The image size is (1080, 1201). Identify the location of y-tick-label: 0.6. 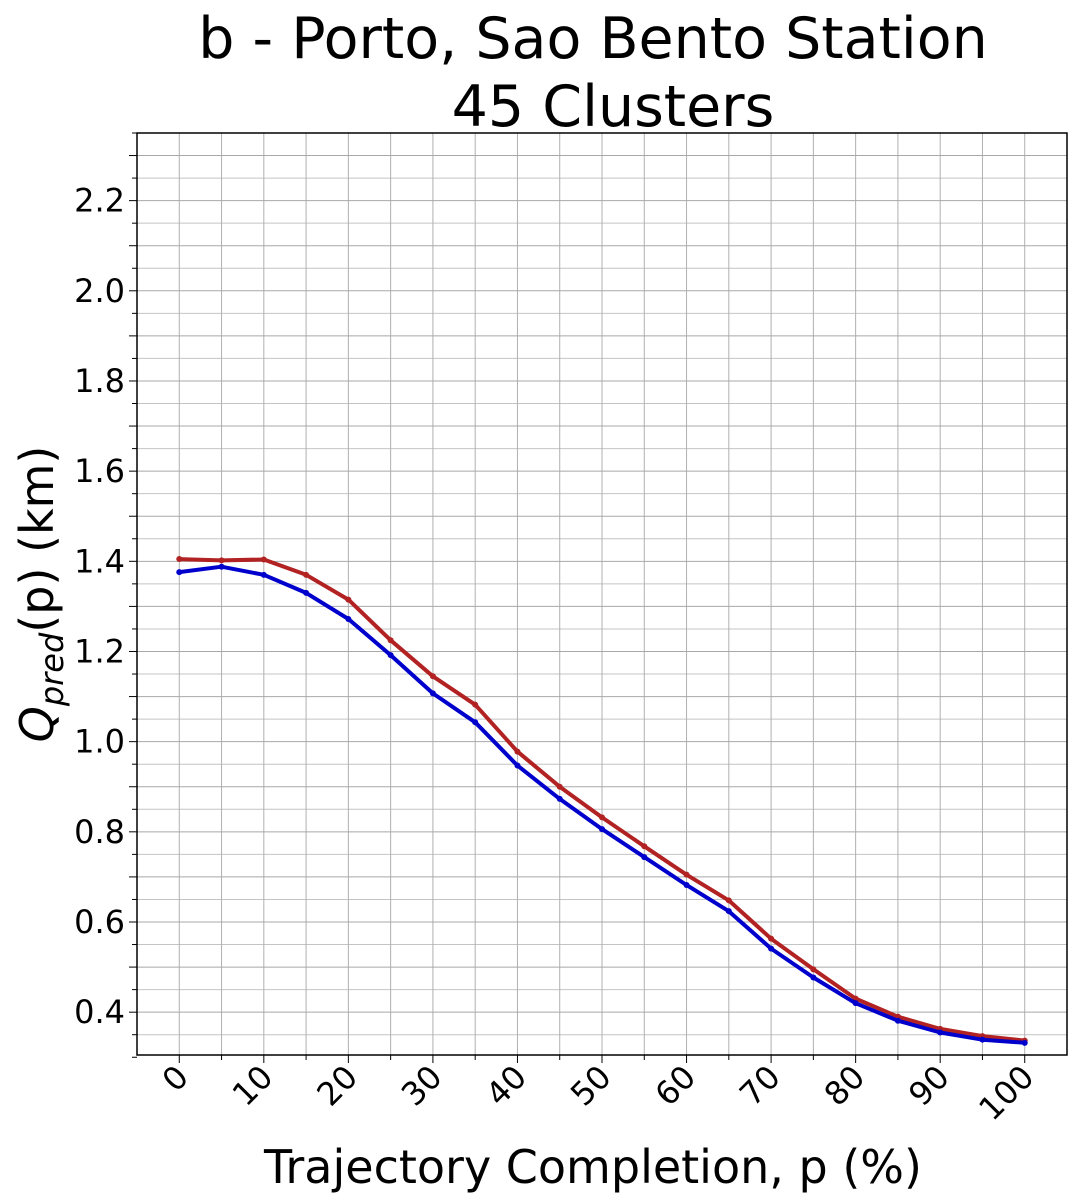
(99, 922).